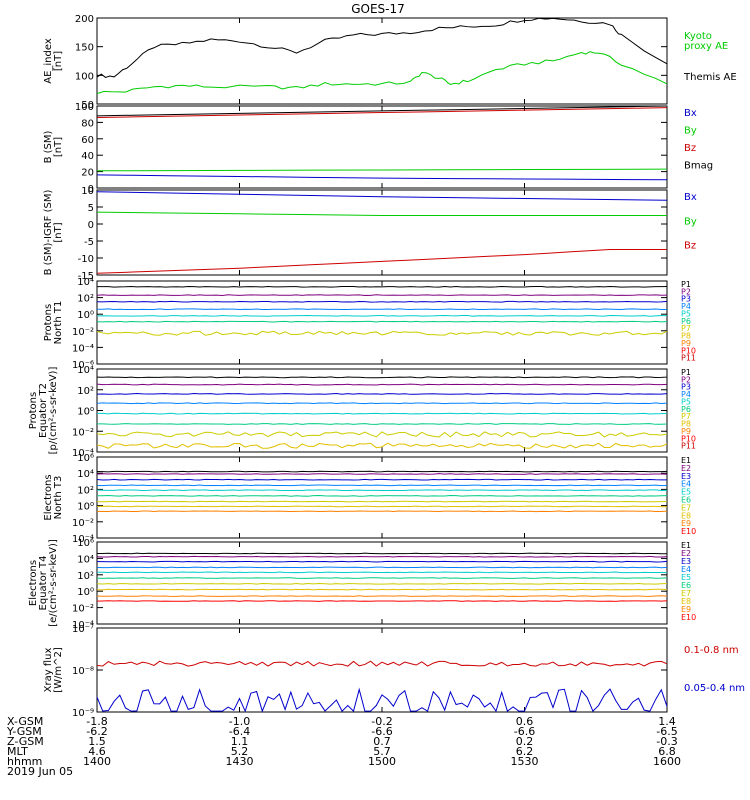 The width and height of the screenshot is (750, 800). I want to click on y-tick-label: -5, so click(89, 242).